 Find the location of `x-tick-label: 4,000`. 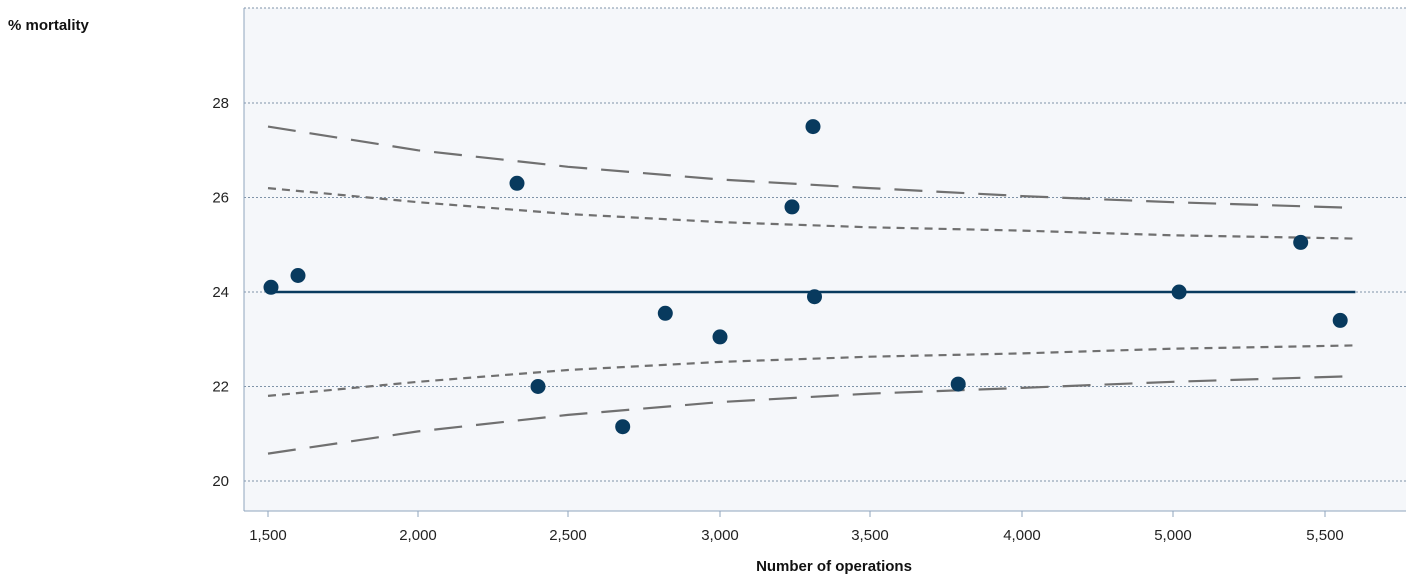

x-tick-label: 4,000 is located at coordinates (1022, 535).